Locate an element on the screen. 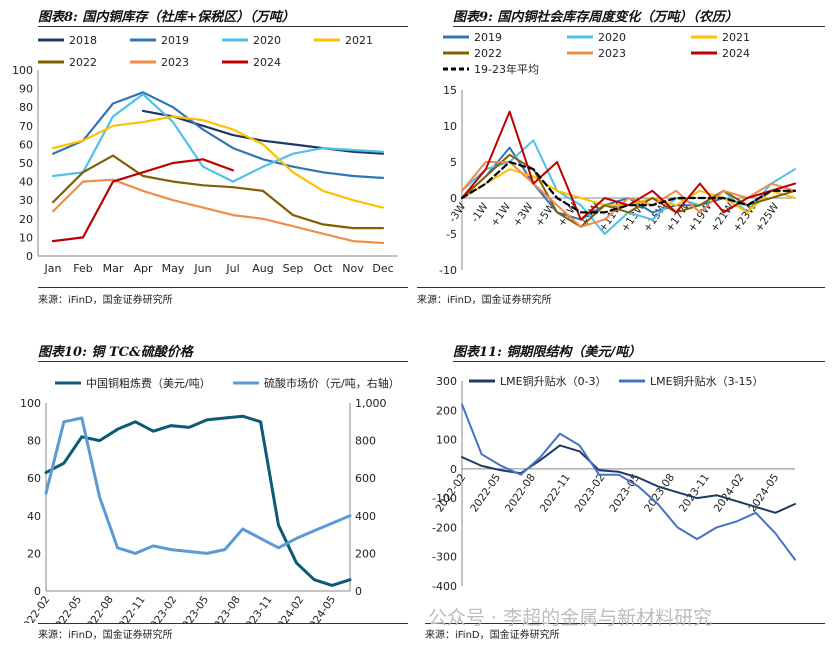 Image resolution: width=832 pixels, height=649 pixels. chart-11-x-tick-label: 2023-02 is located at coordinates (590, 493).